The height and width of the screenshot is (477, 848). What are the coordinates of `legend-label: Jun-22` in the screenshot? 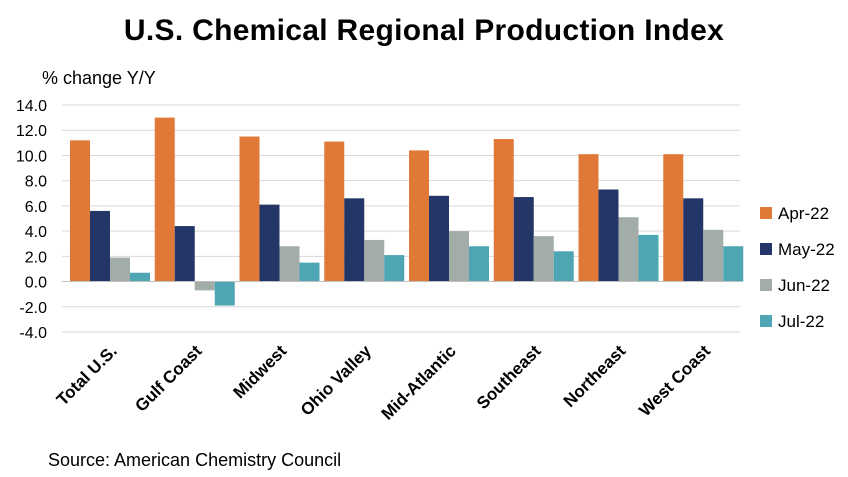 It's located at (804, 285).